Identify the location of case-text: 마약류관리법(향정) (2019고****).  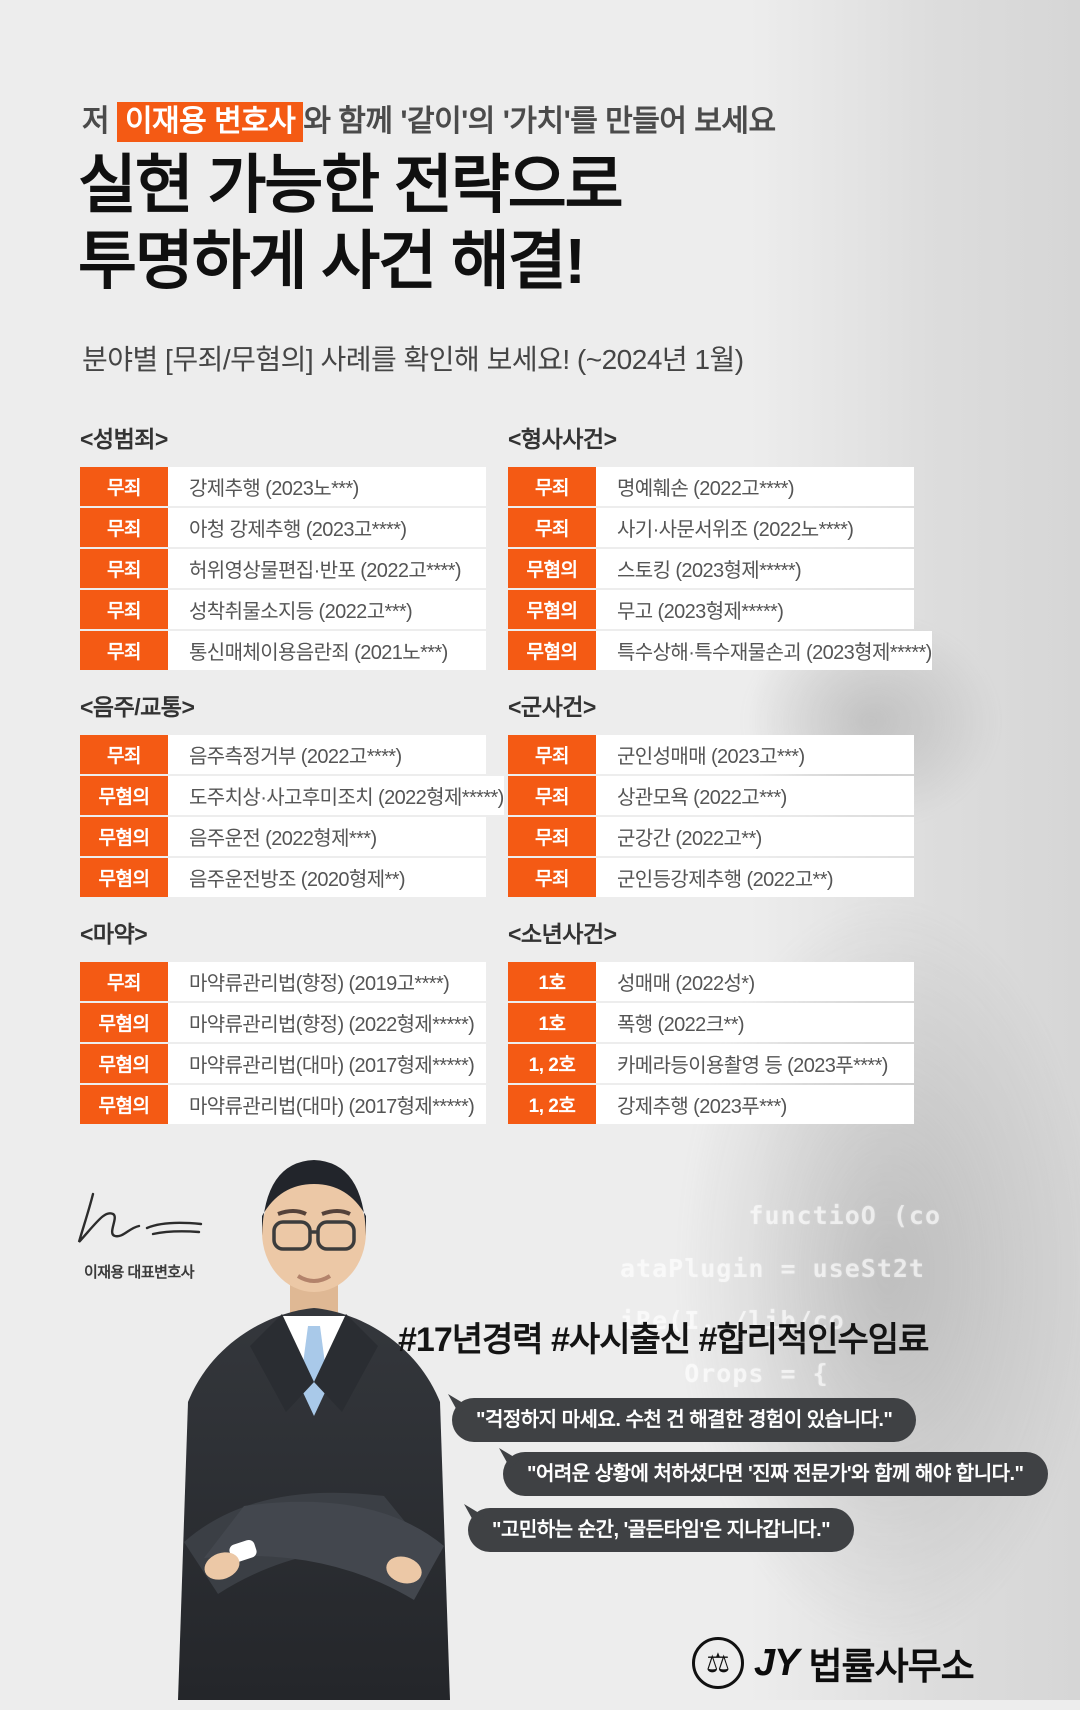
(327, 981).